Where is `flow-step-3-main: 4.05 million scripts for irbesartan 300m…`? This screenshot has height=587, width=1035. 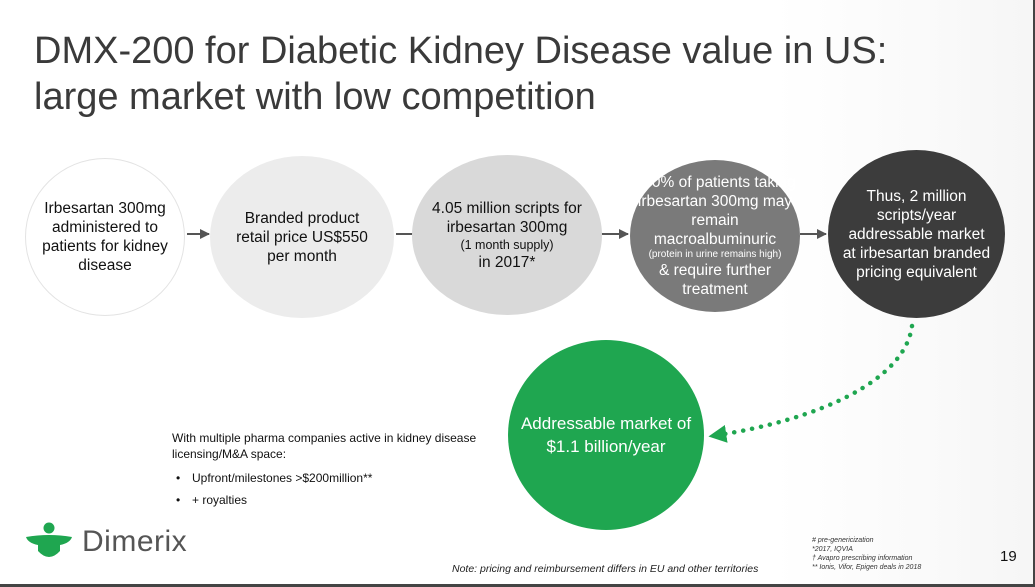 flow-step-3-main: 4.05 million scripts for irbesartan 300m… is located at coordinates (507, 217).